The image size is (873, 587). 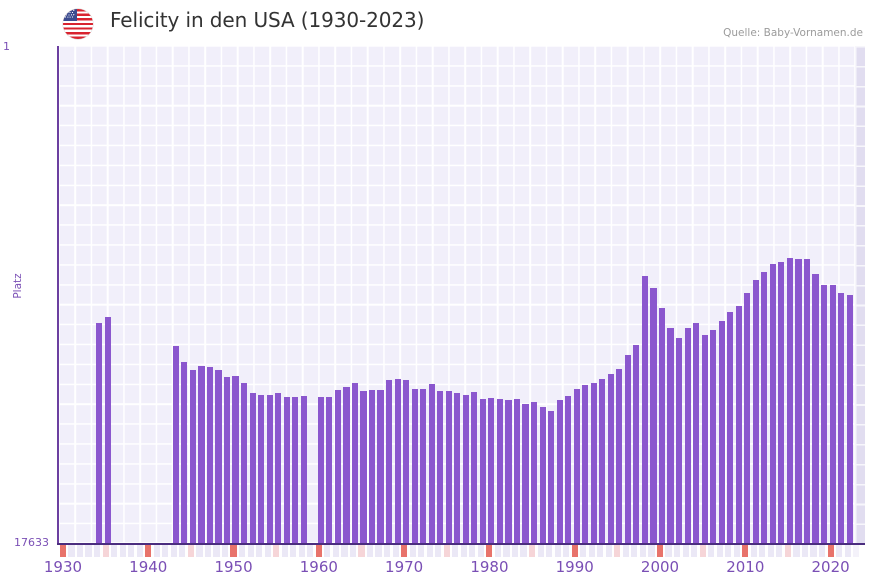 I want to click on flag-stars, so click(x=70, y=15).